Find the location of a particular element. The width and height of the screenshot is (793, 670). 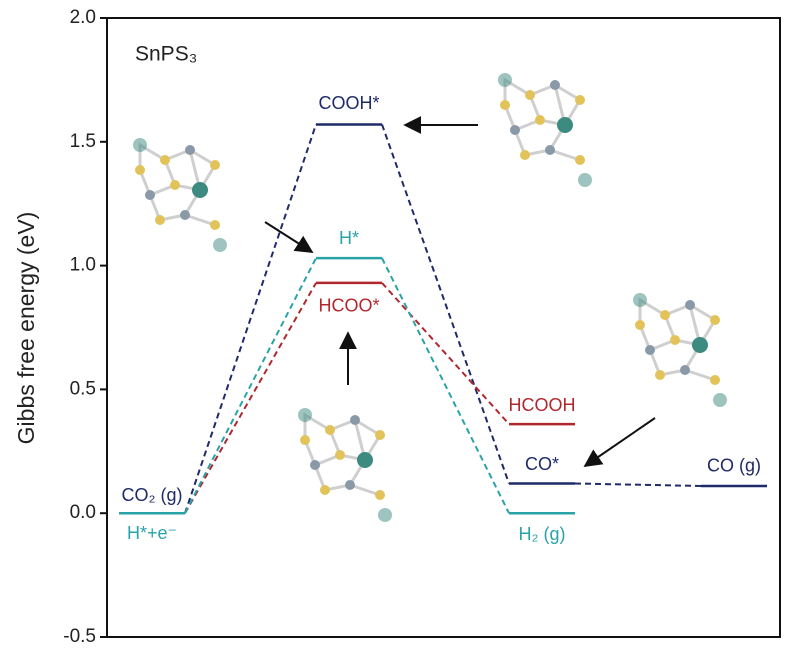

level-label: H₂ (g) is located at coordinates (542, 534).